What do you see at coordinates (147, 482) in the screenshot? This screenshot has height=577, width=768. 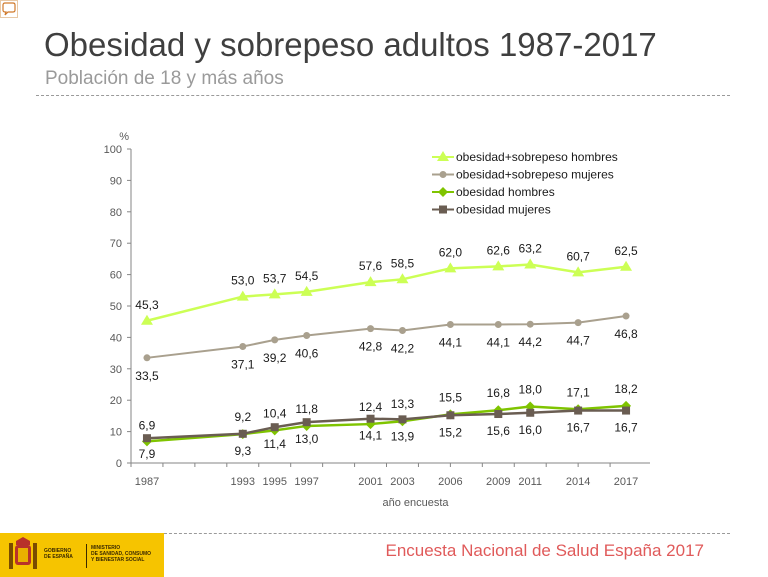 I see `x-tick-label: 1987` at bounding box center [147, 482].